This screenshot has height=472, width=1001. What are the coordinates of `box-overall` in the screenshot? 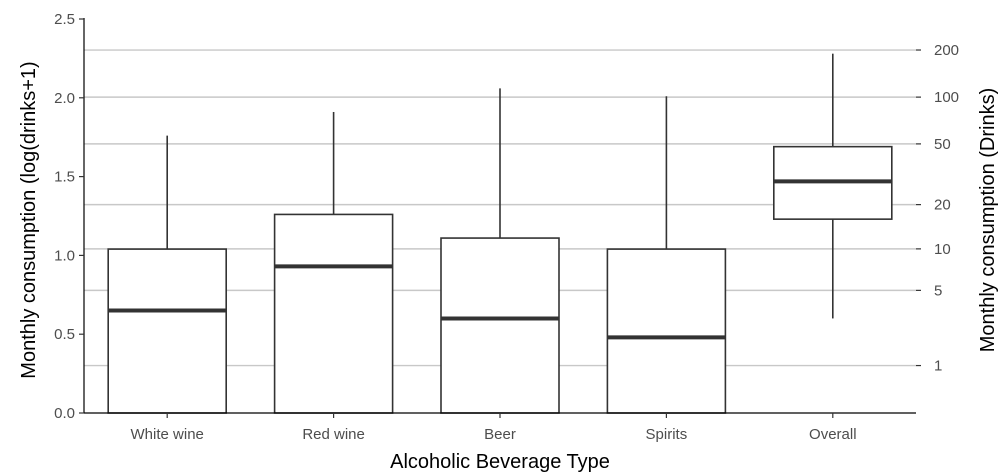 It's located at (832, 186).